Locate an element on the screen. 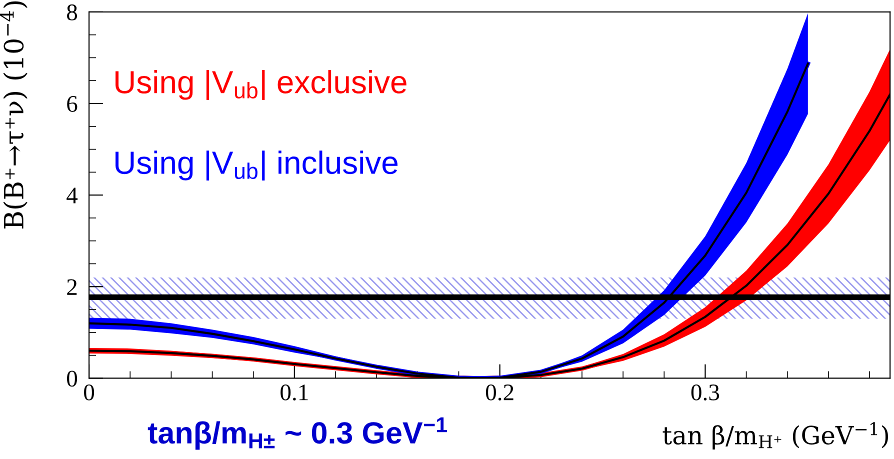  x-tick-label: 0.2 is located at coordinates (500, 392).